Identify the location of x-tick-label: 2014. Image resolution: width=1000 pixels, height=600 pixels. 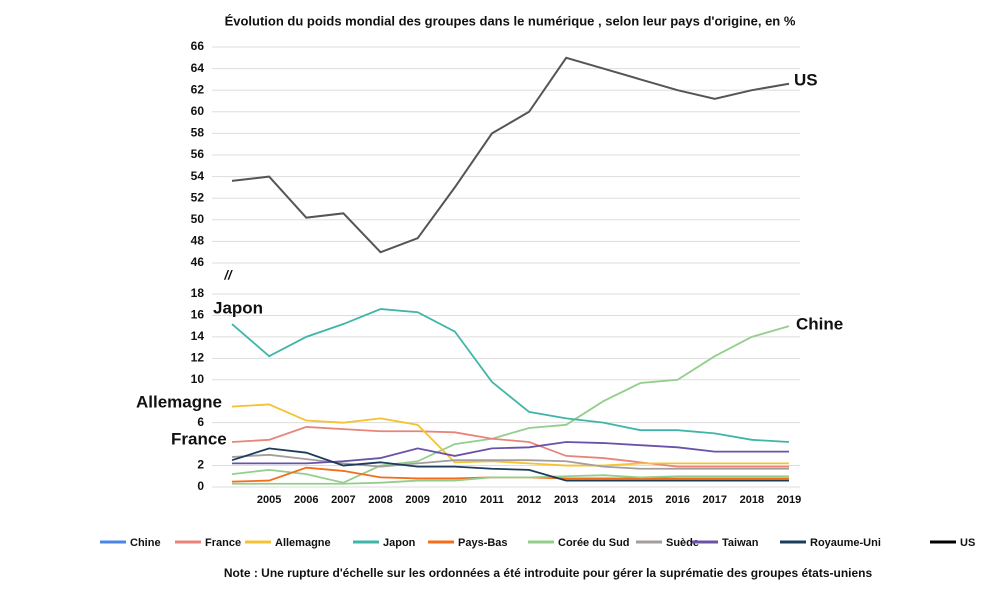
(603, 500).